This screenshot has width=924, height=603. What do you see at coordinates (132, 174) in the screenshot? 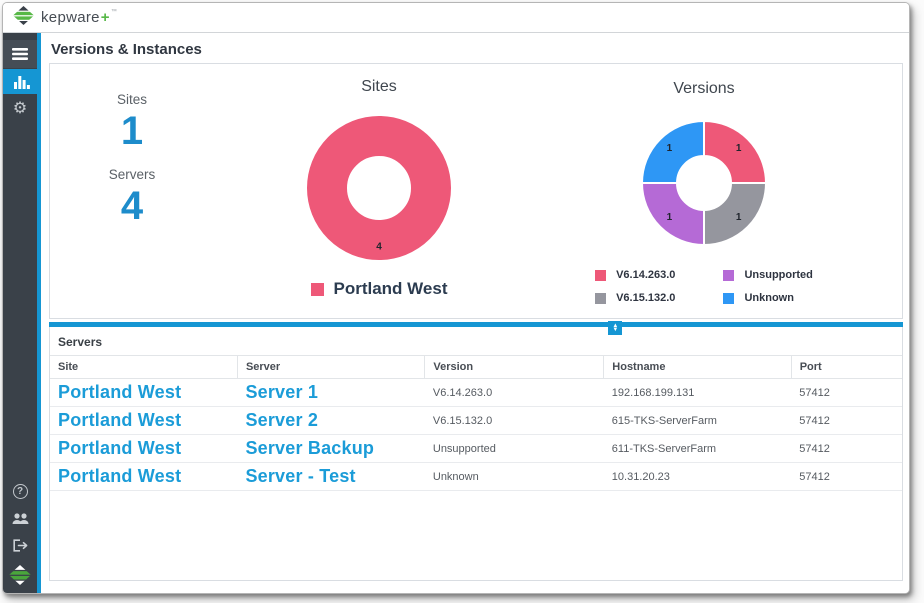
I see `stat-label-servers: Servers` at bounding box center [132, 174].